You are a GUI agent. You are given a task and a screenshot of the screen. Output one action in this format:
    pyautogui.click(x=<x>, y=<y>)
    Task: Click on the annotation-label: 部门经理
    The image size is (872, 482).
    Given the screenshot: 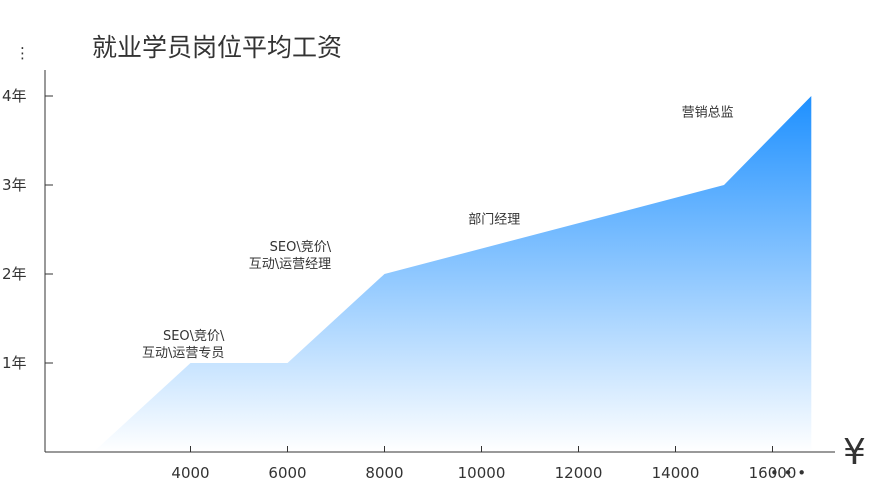 What is the action you would take?
    pyautogui.click(x=494, y=220)
    